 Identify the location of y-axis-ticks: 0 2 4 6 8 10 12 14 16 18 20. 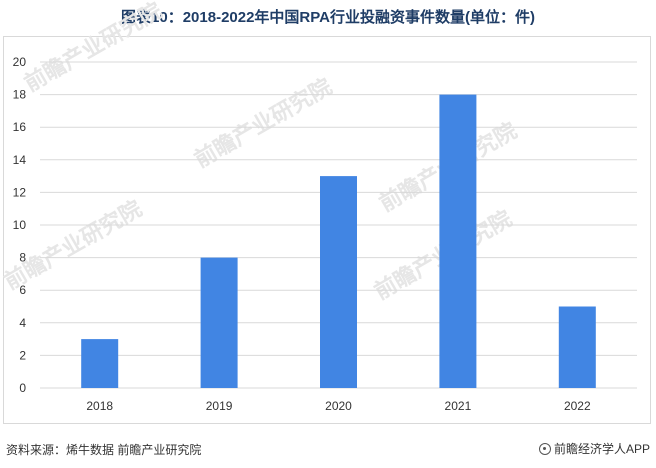
(20, 225).